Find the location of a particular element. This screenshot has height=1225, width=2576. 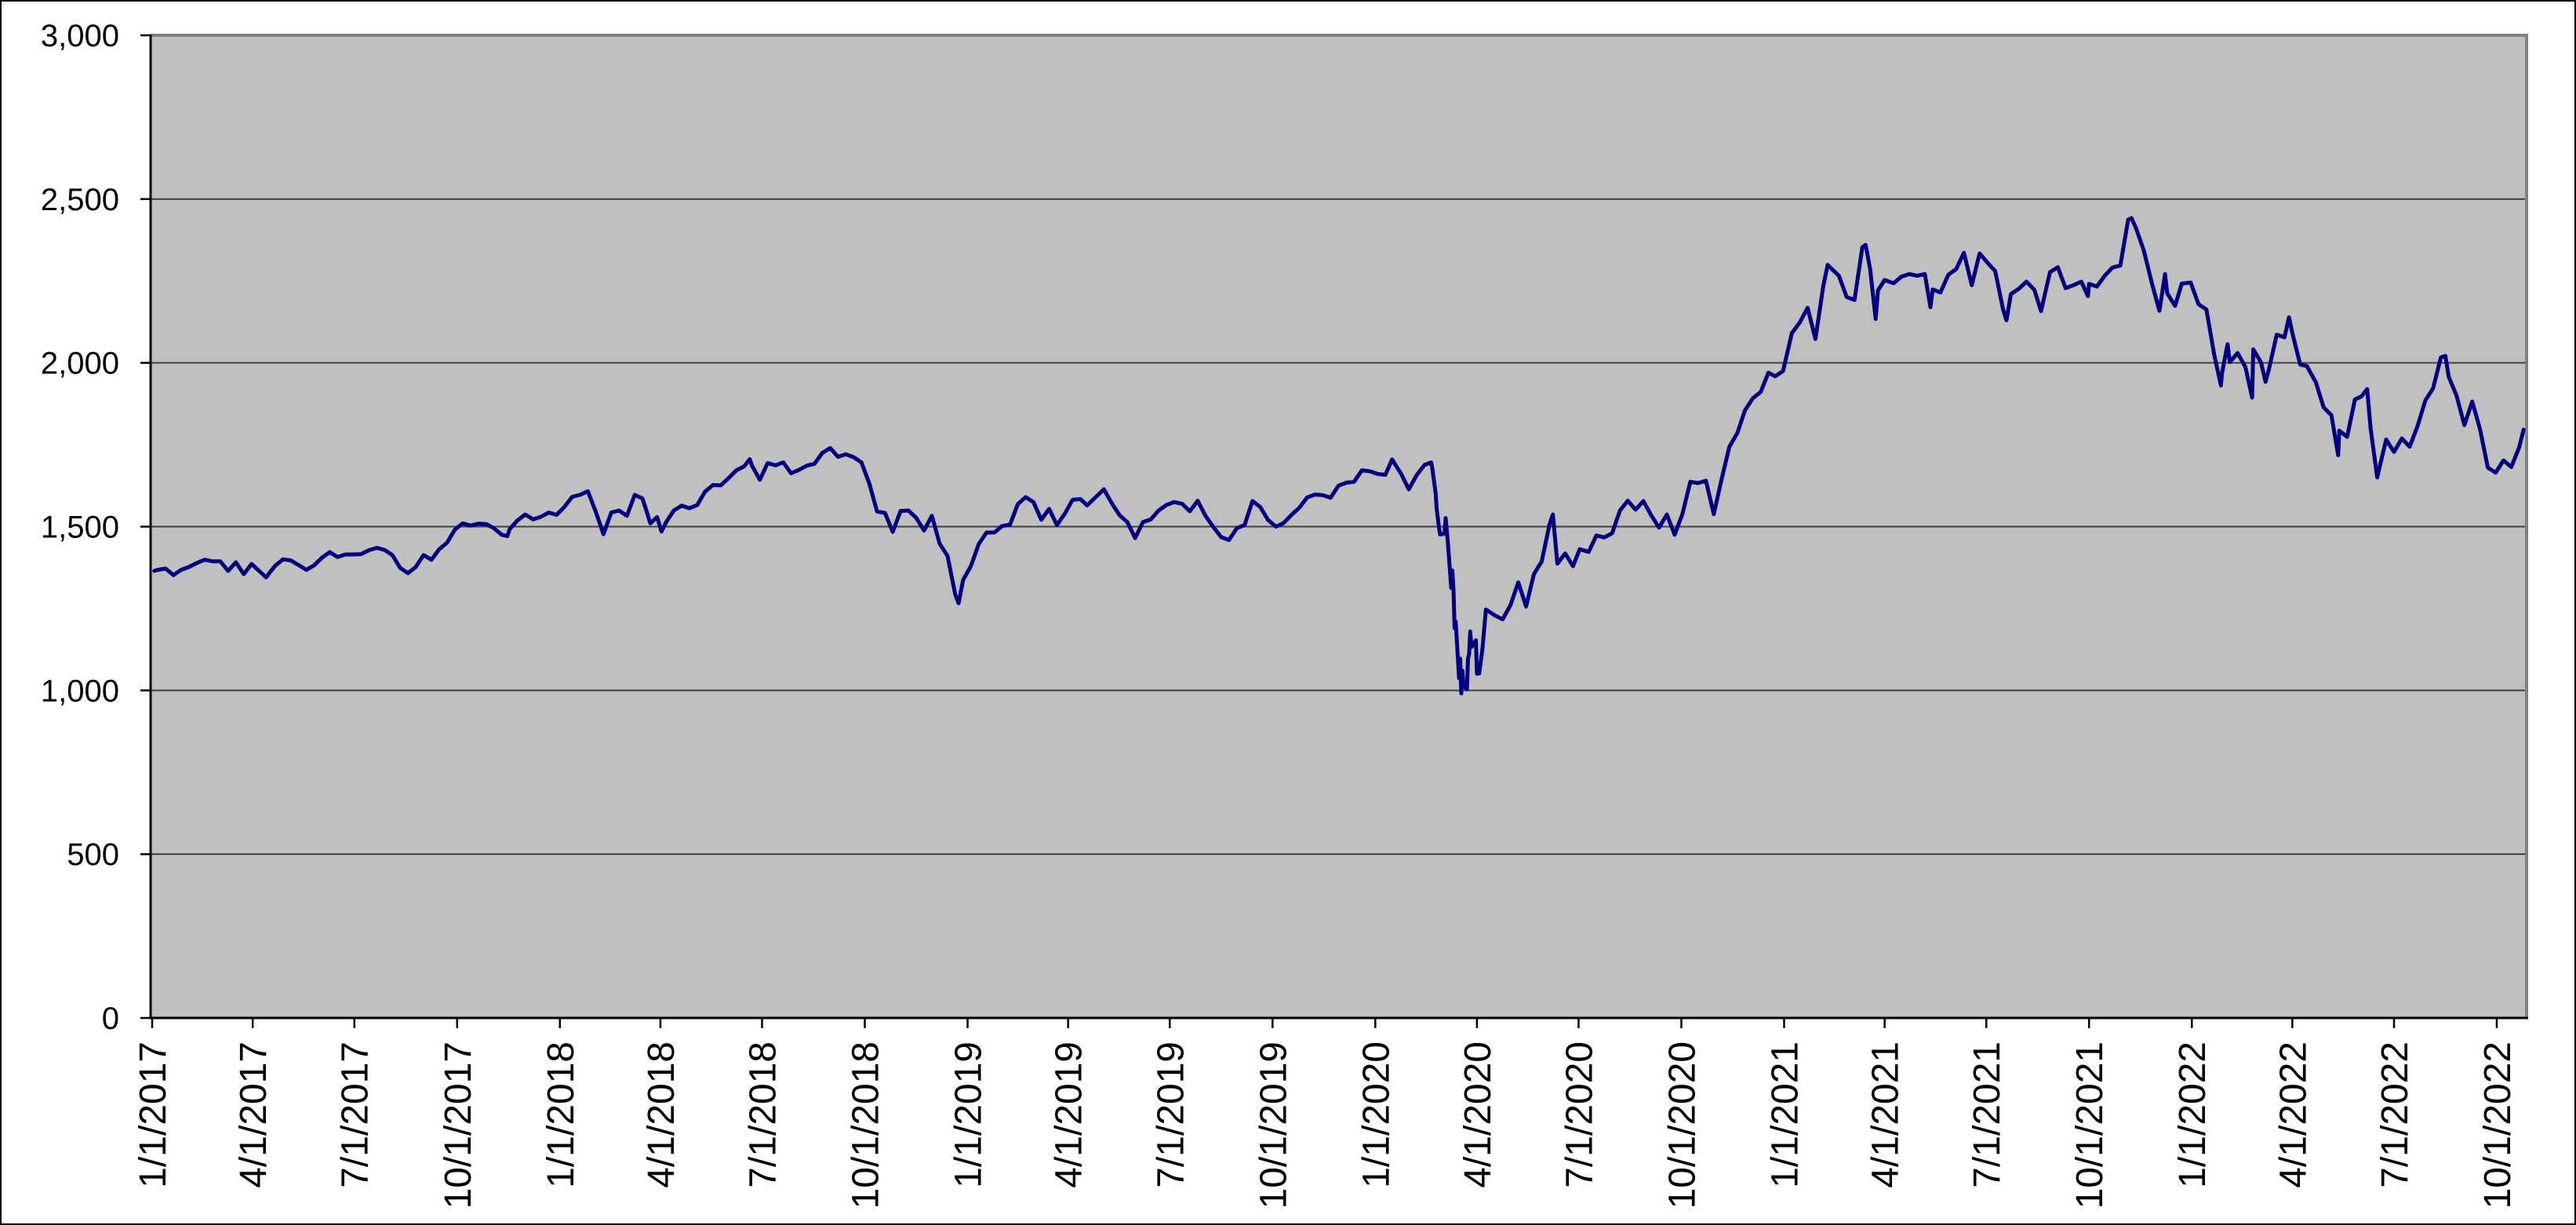

x-tick-label: 1/1/2022 is located at coordinates (2193, 1114).